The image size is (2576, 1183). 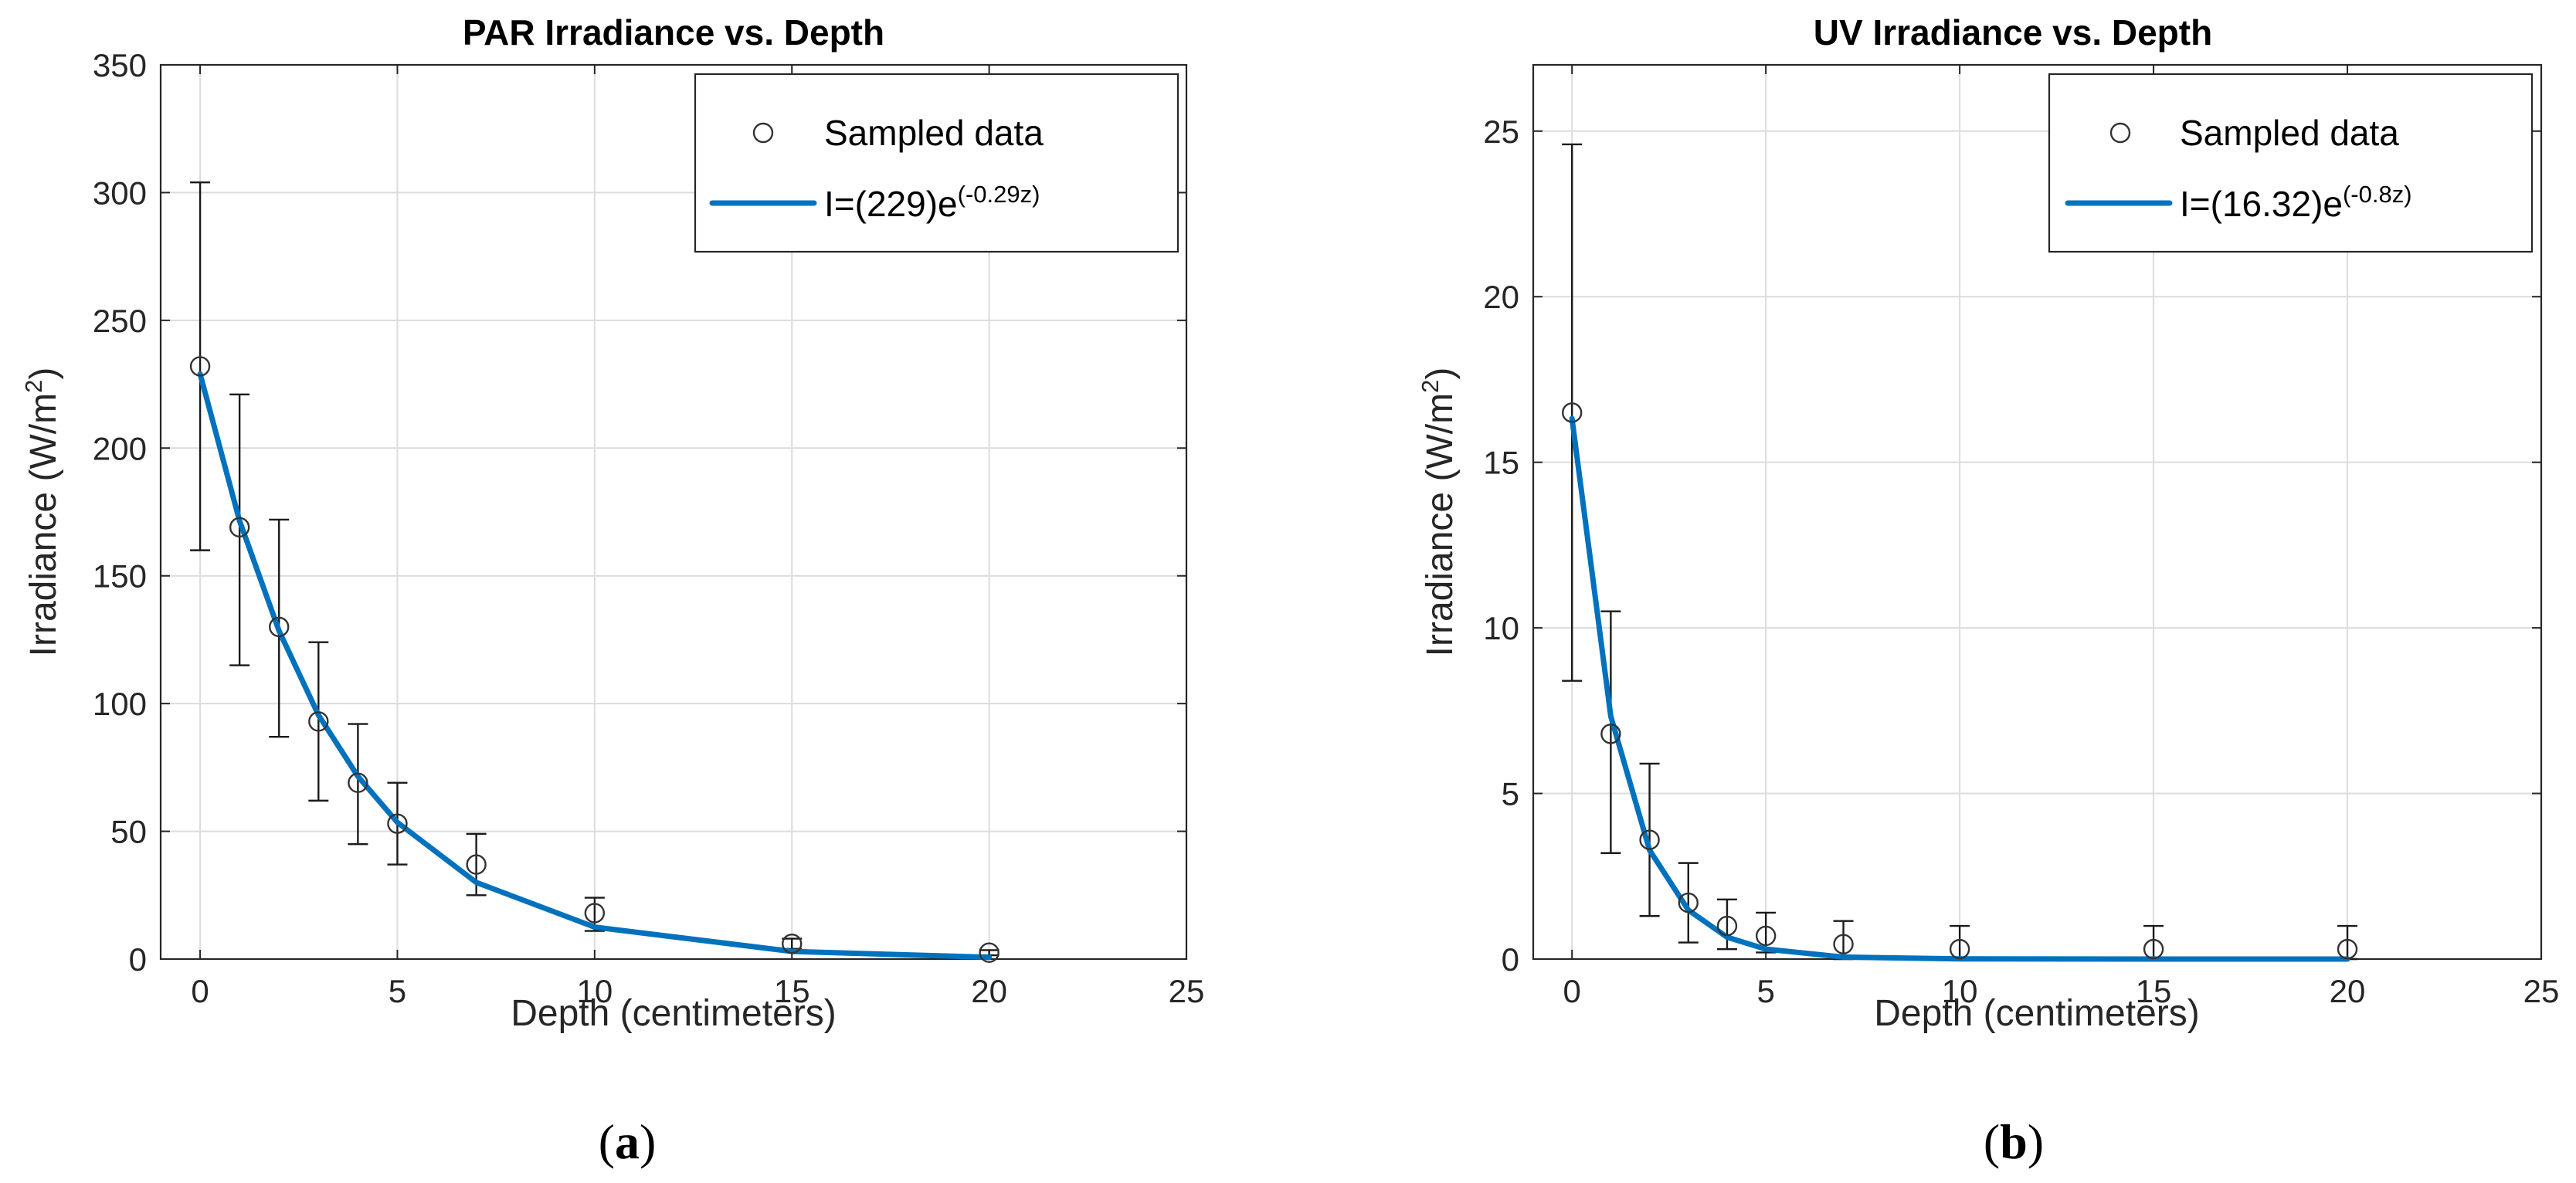 I want to click on legend-fit-base-a: I=(229)e, so click(x=891, y=204).